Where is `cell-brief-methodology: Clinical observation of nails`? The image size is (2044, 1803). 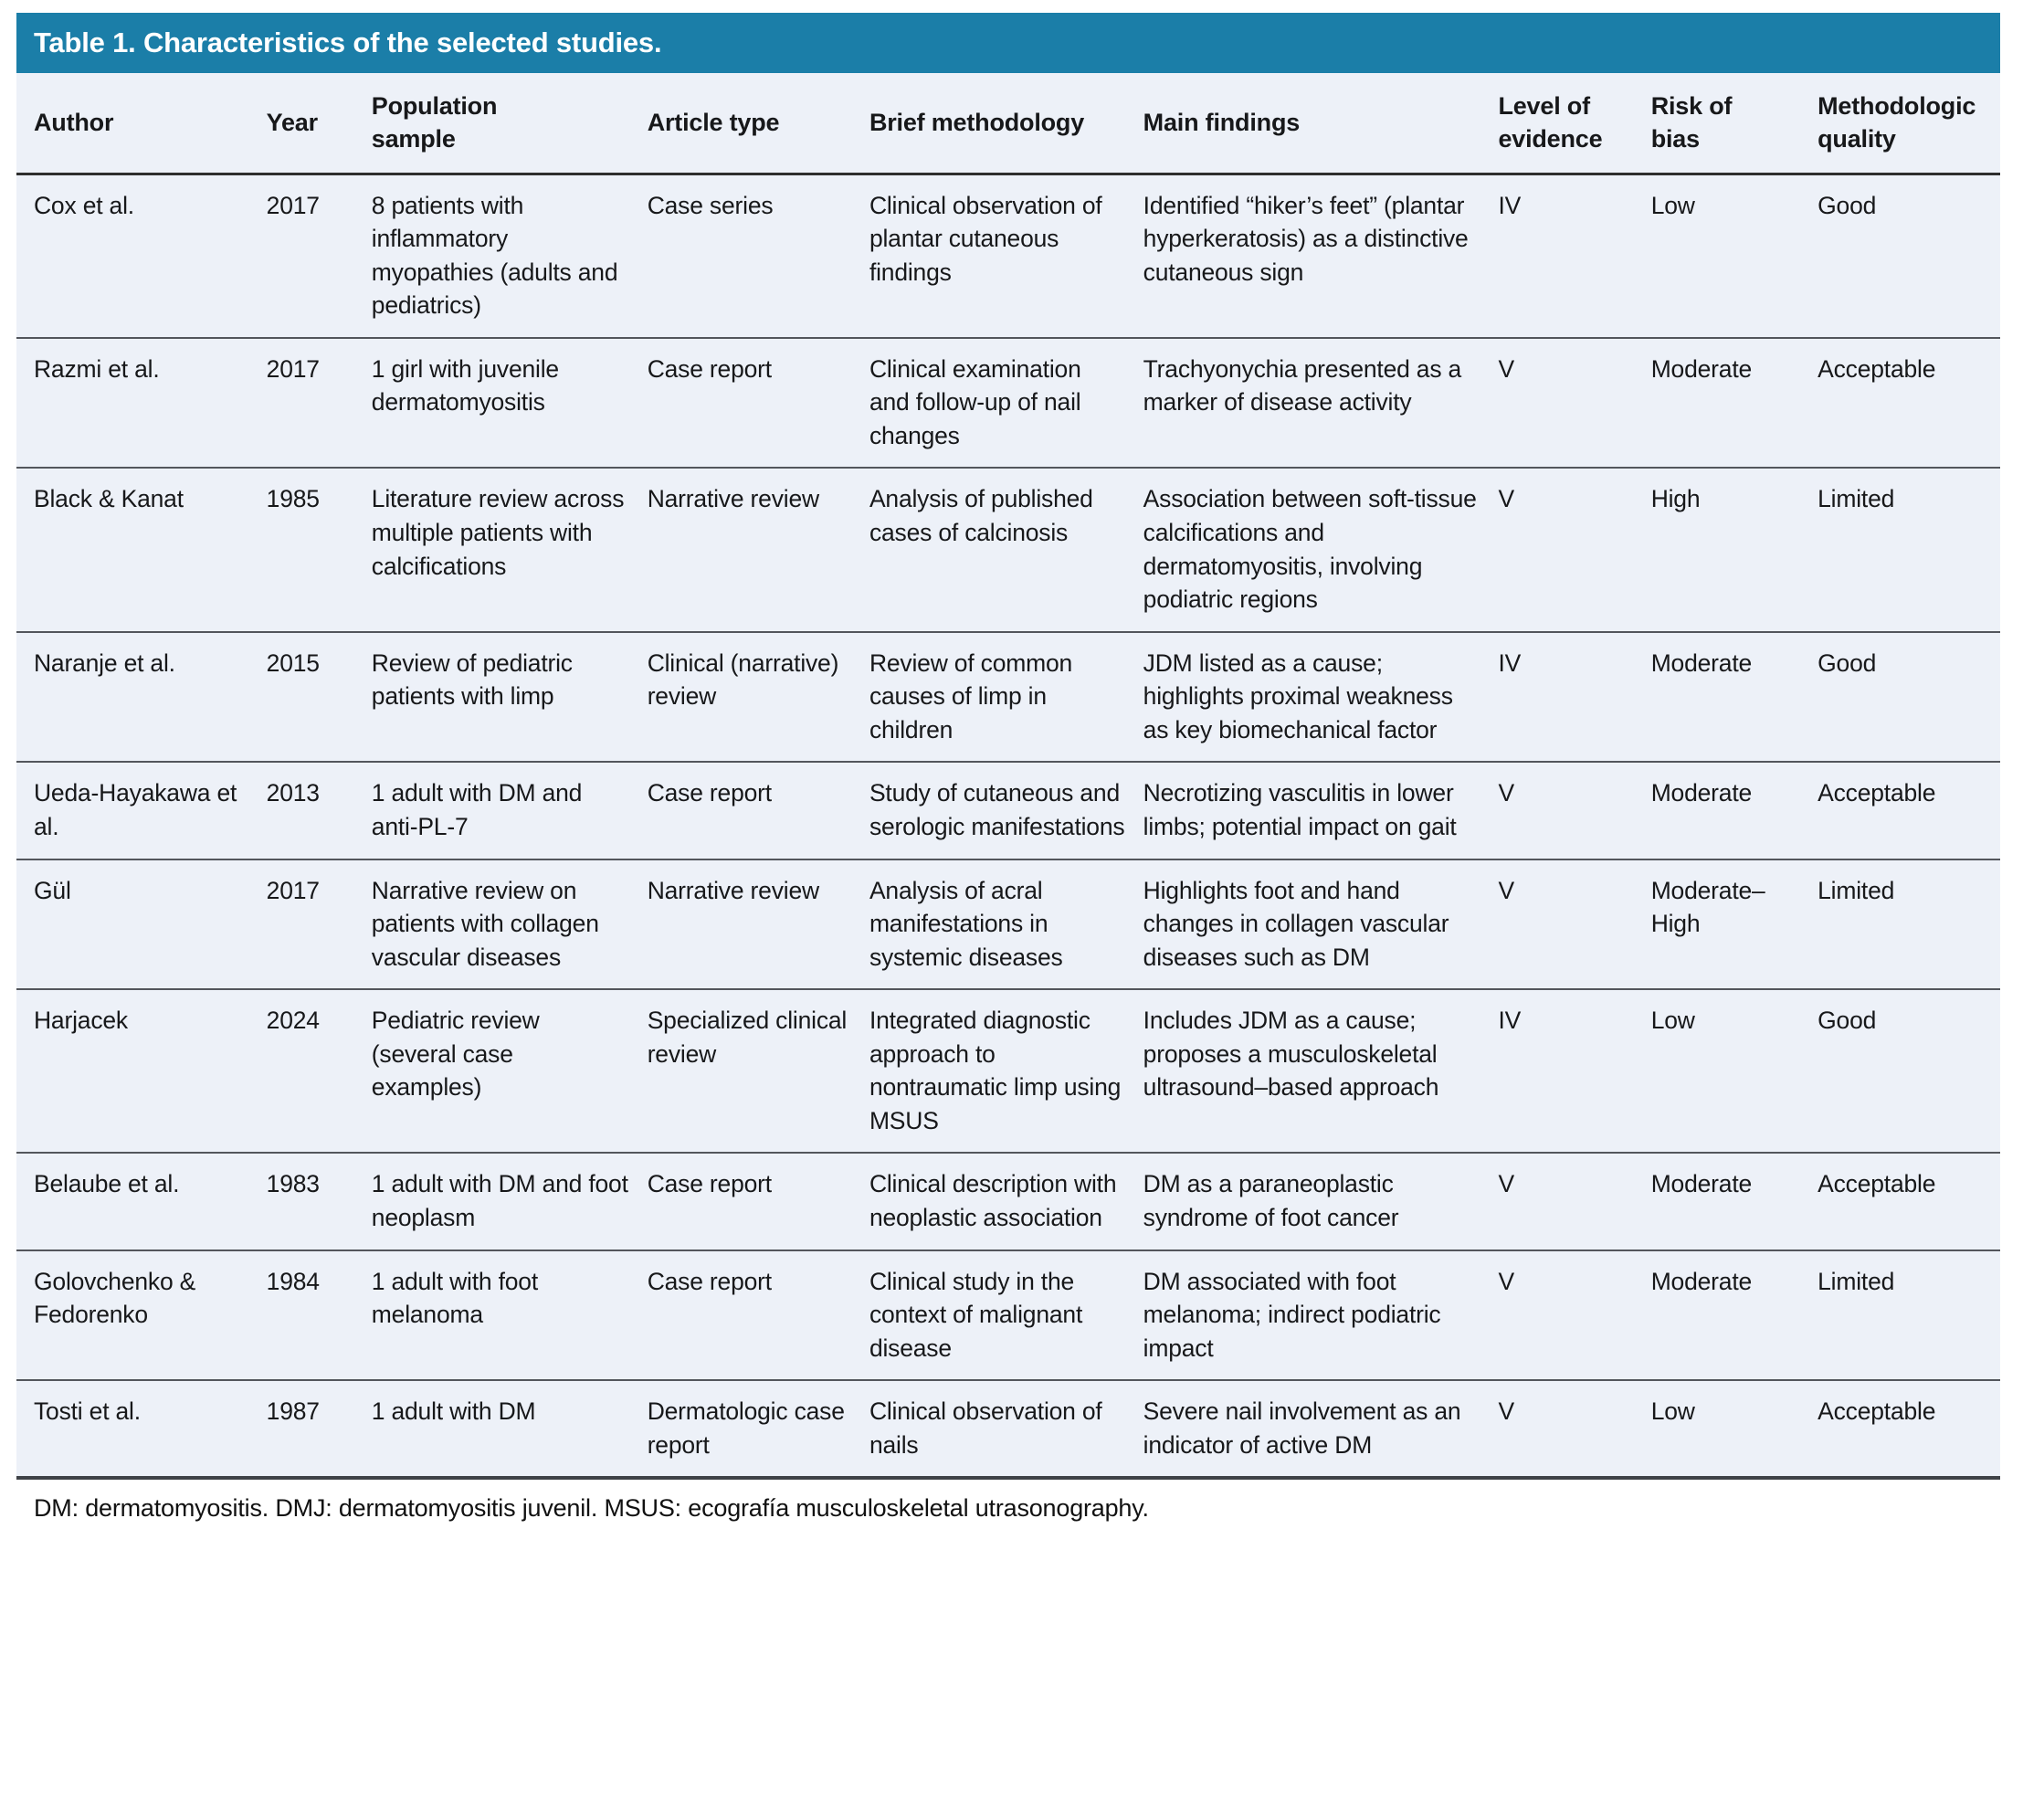 cell-brief-methodology: Clinical observation of nails is located at coordinates (985, 1428).